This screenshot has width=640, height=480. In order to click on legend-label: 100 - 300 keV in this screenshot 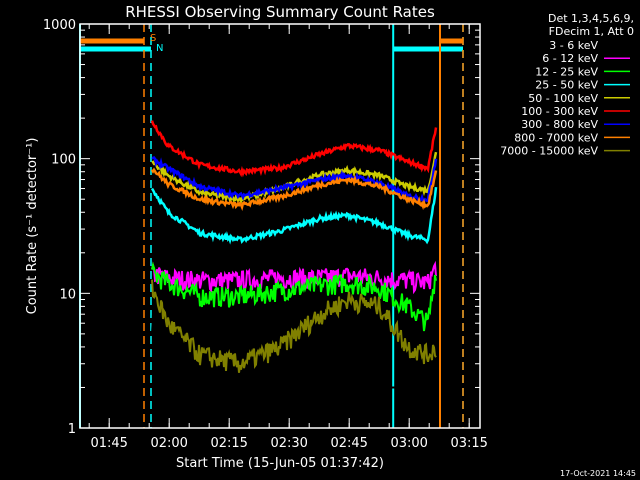, I will do `click(559, 111)`.